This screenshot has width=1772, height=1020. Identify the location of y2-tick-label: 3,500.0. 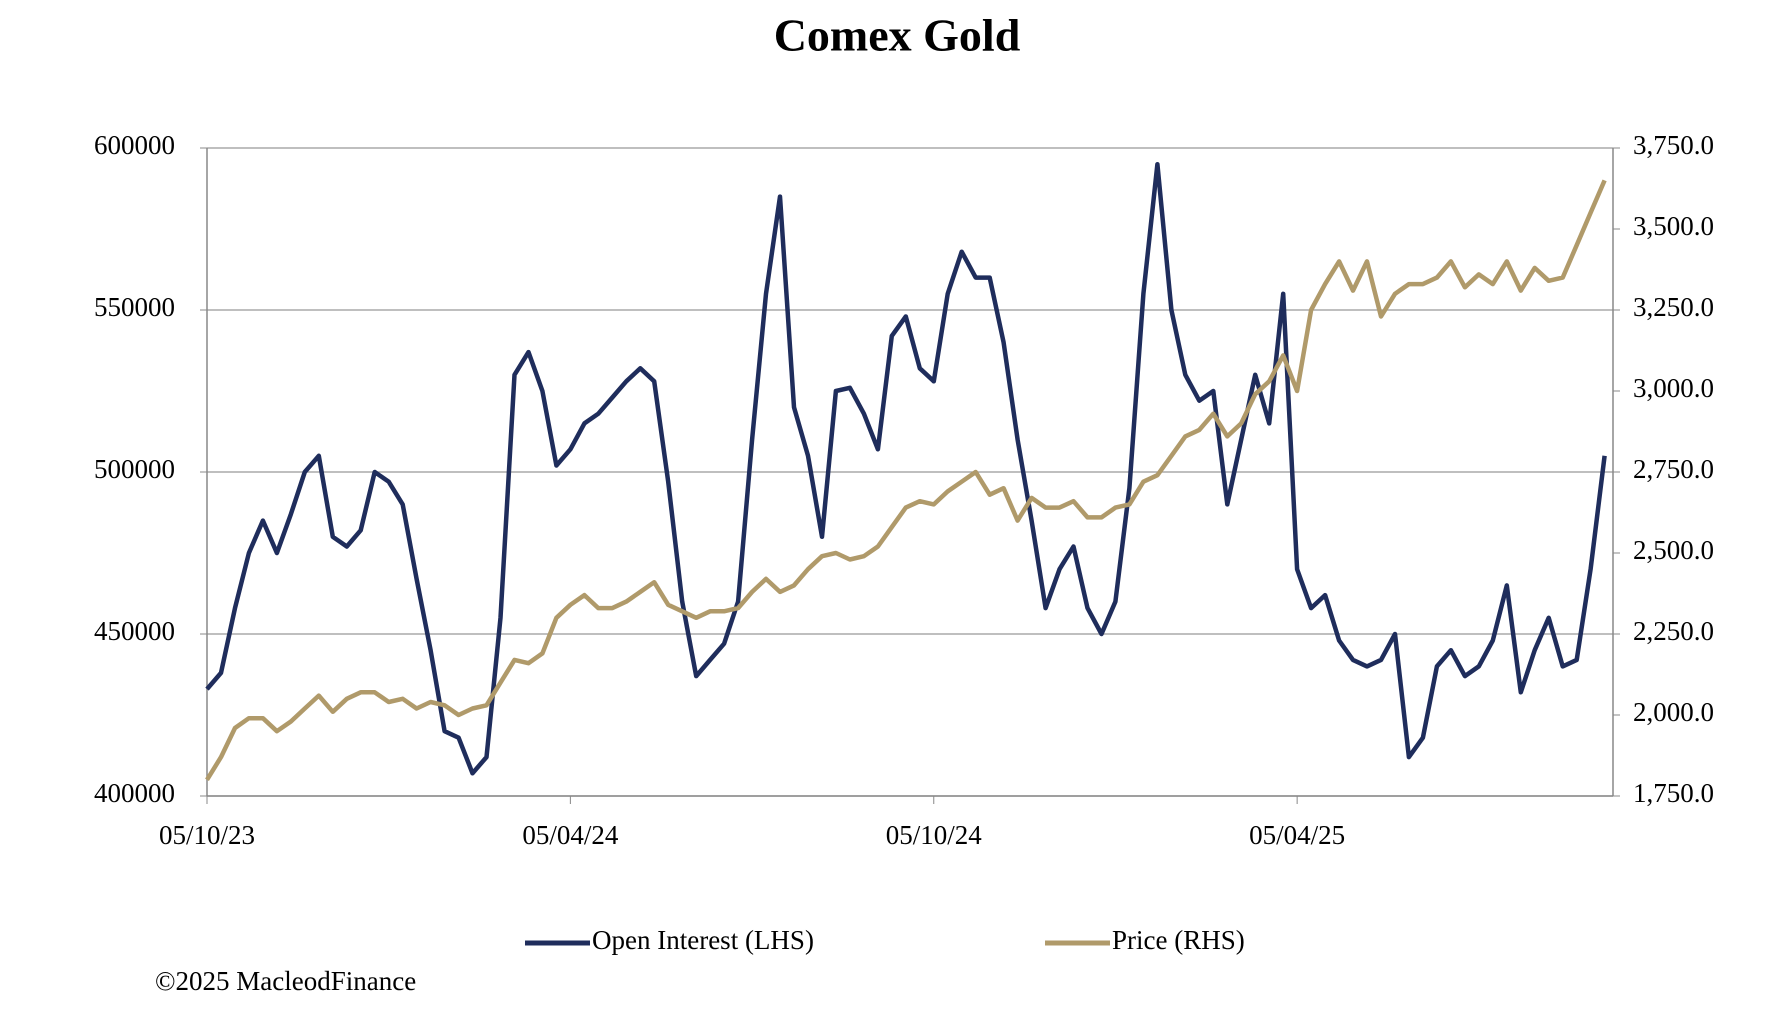
(1673, 226).